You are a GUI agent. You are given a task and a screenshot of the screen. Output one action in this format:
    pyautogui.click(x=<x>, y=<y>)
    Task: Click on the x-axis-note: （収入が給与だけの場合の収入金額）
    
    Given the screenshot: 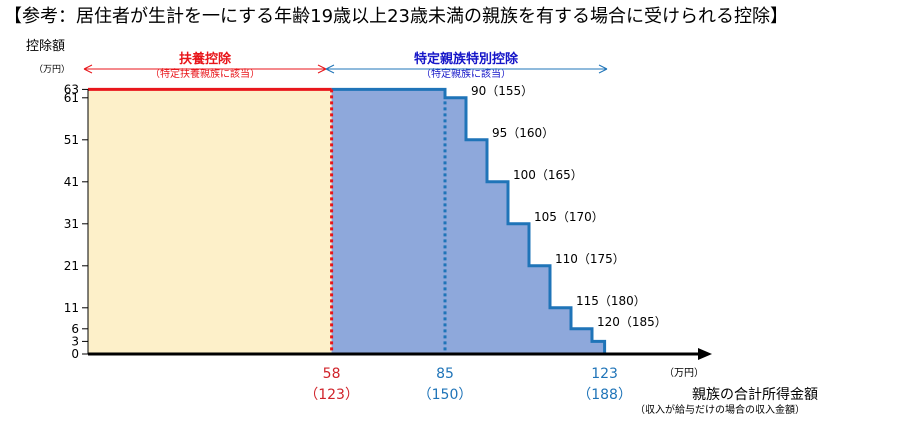 What is the action you would take?
    pyautogui.click(x=720, y=409)
    